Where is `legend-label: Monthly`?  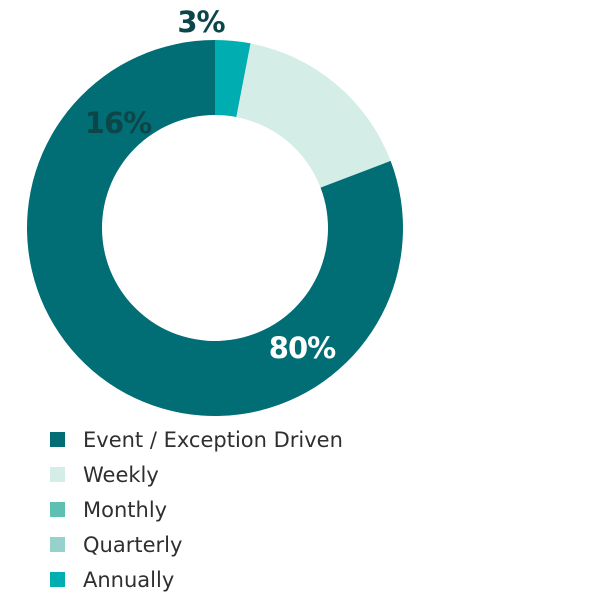 legend-label: Monthly is located at coordinates (125, 509).